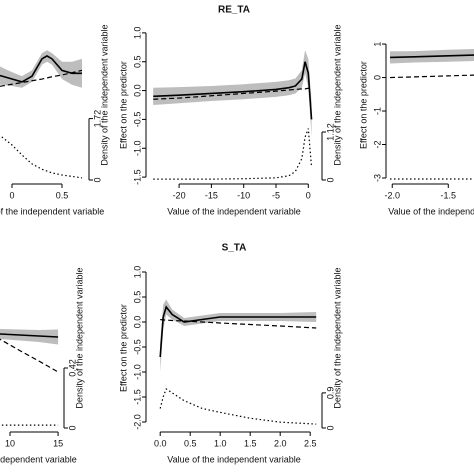  Describe the element at coordinates (310, 443) in the screenshot. I see `x-tick-label: 2.5` at that location.